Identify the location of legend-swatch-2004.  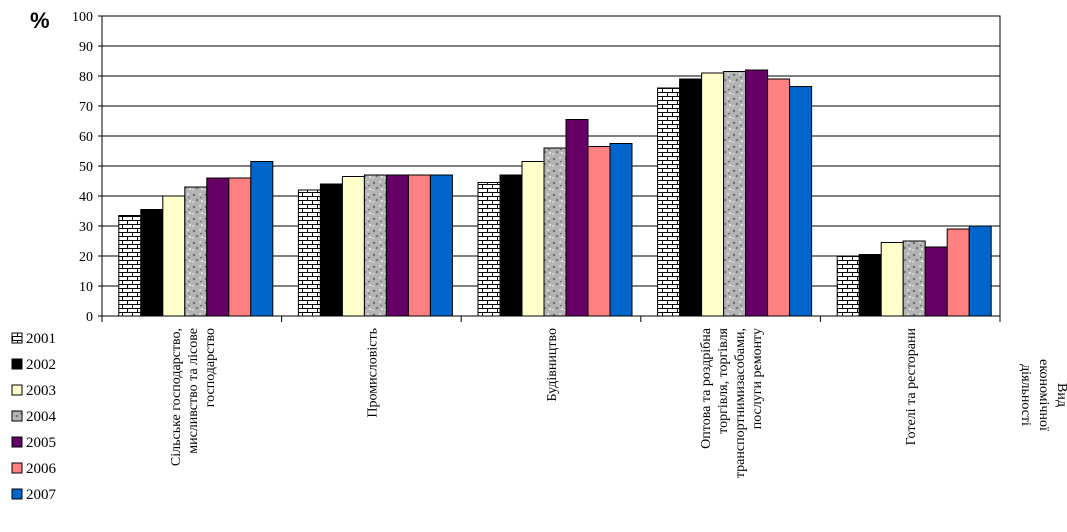
(17, 416).